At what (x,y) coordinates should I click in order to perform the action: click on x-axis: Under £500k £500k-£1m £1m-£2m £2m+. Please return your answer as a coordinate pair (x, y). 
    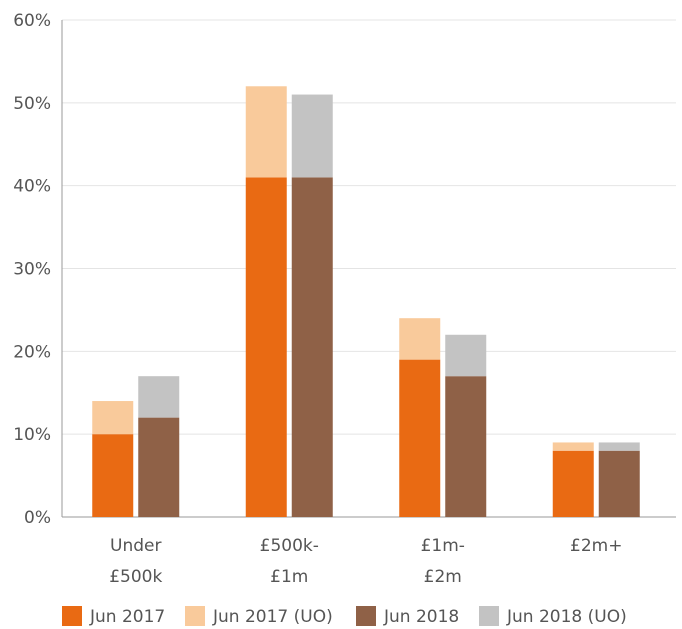
    Looking at the image, I should click on (365, 561).